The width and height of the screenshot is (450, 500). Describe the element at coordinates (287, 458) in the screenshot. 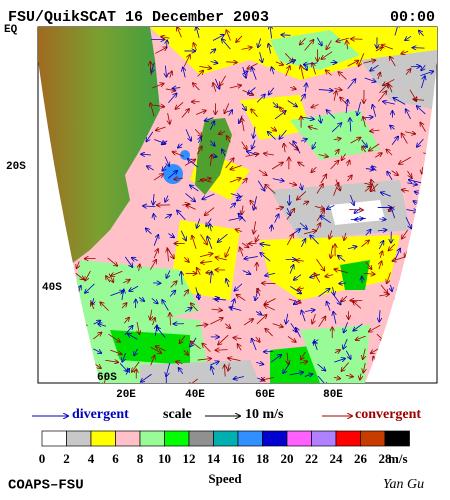

I see `colorbar-tick: 20` at that location.